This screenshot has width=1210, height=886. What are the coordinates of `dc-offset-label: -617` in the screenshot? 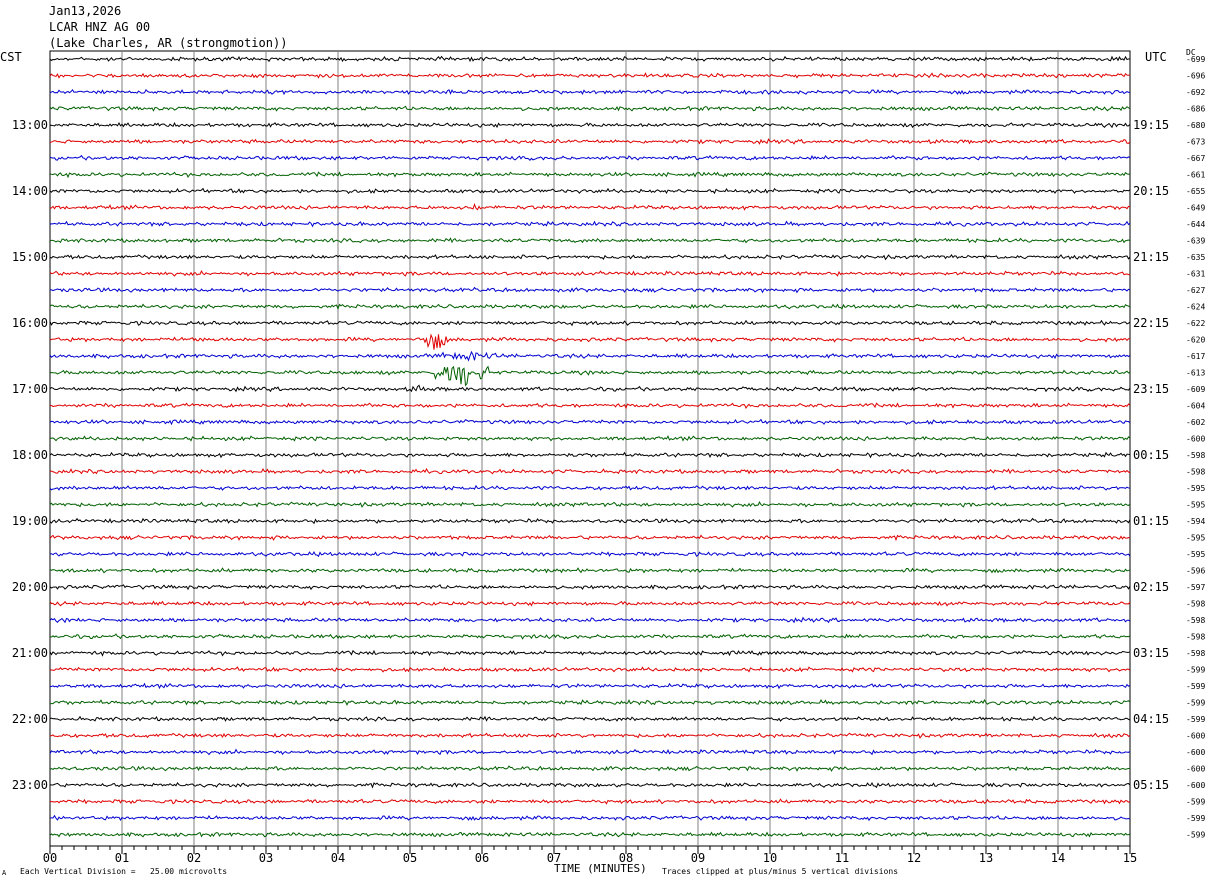 It's located at (1195, 356).